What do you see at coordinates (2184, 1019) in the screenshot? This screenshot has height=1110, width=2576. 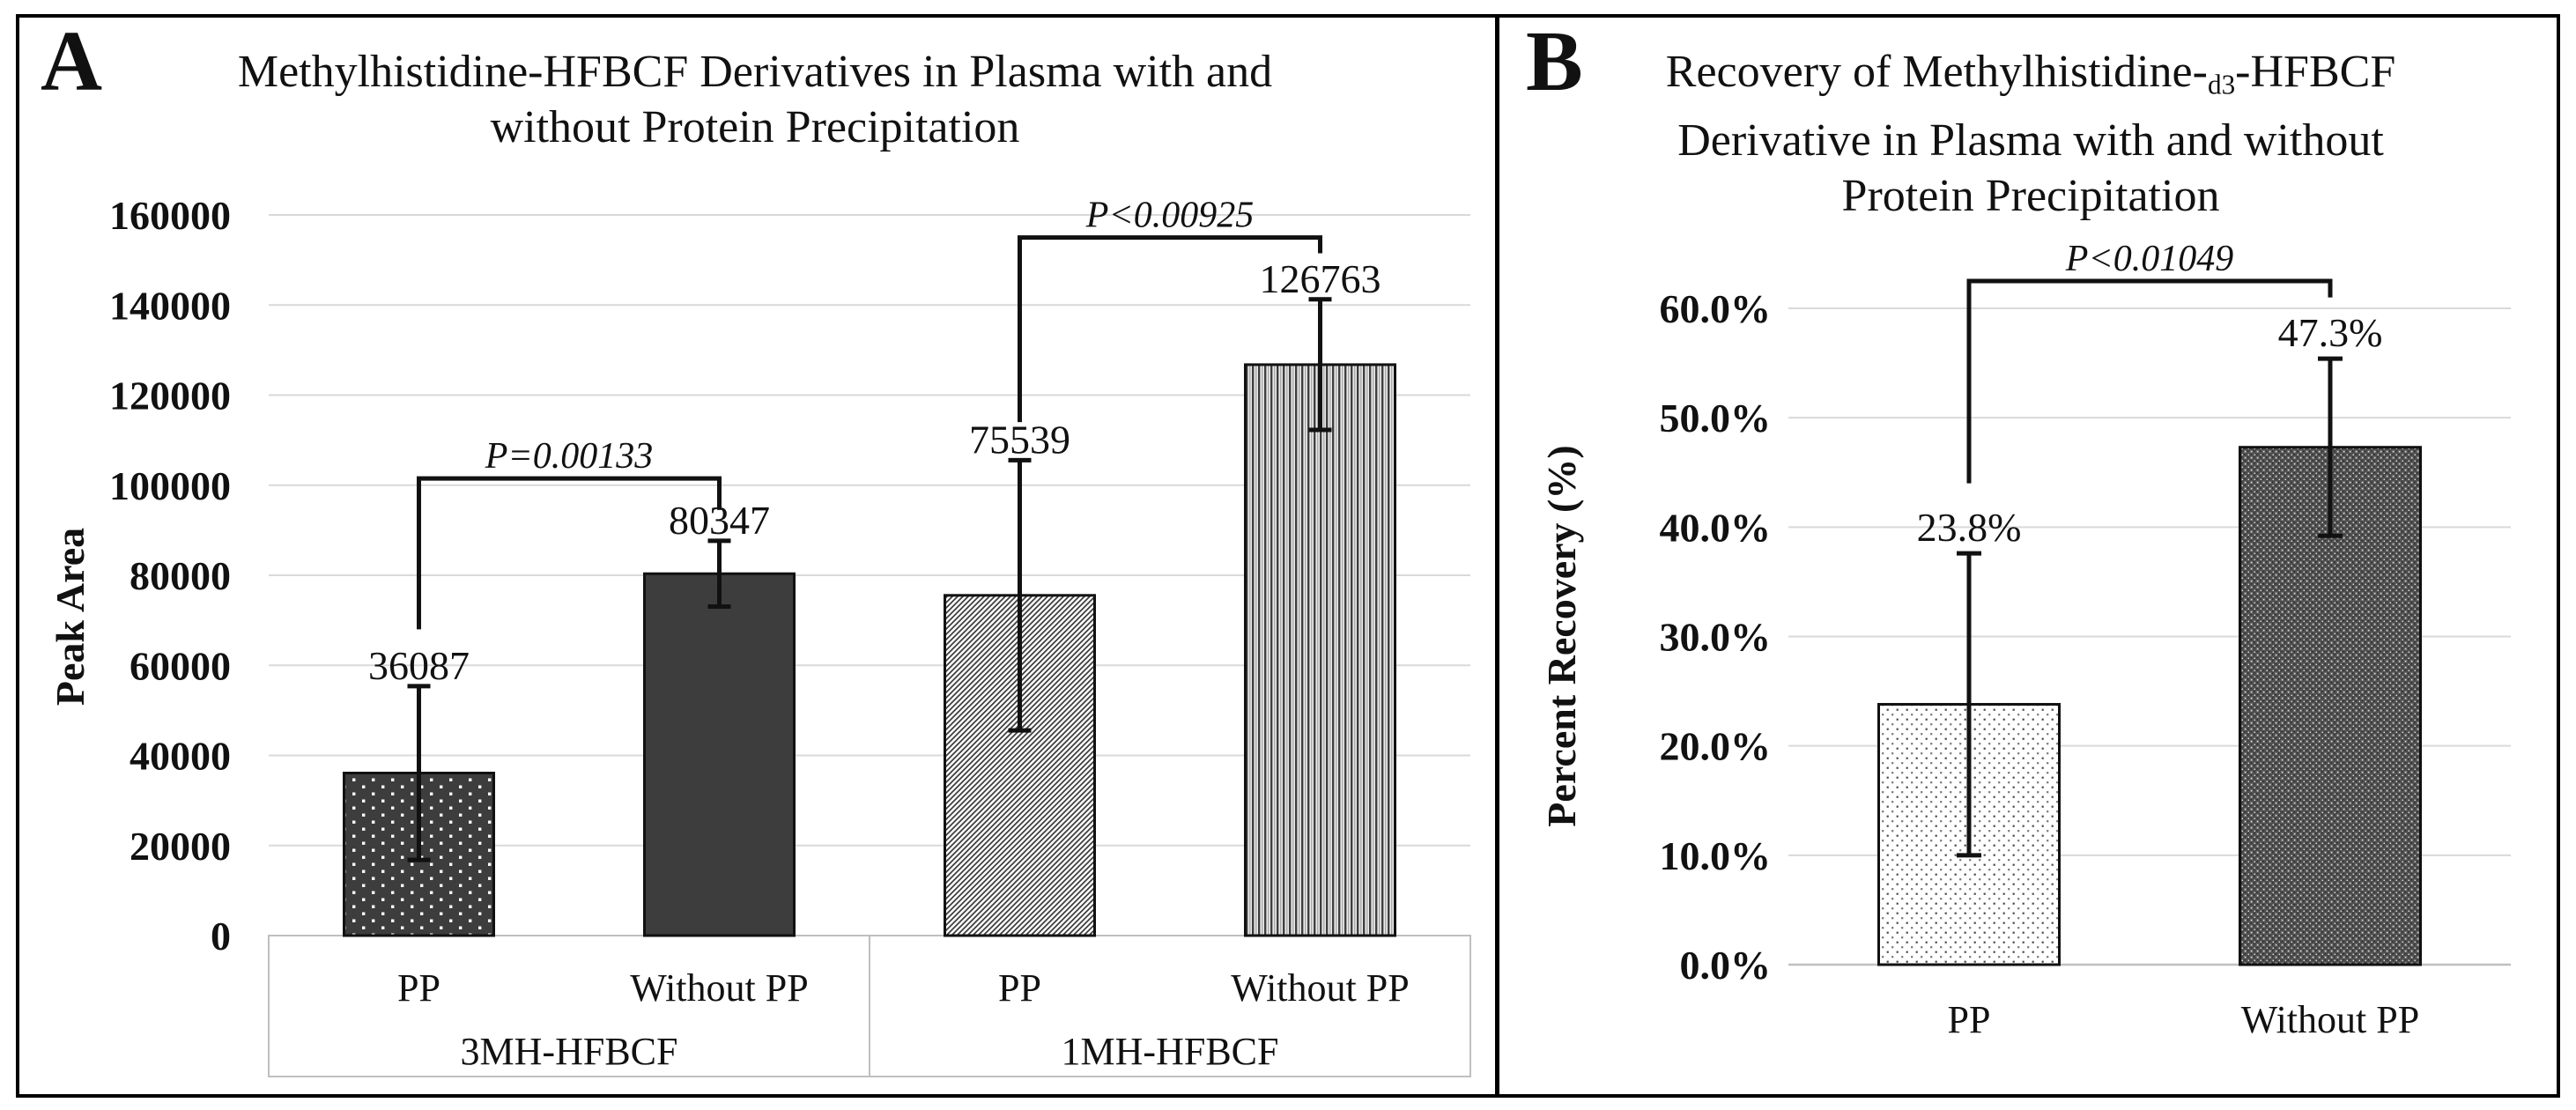 I see `x-axis-labels: PP Without PP` at bounding box center [2184, 1019].